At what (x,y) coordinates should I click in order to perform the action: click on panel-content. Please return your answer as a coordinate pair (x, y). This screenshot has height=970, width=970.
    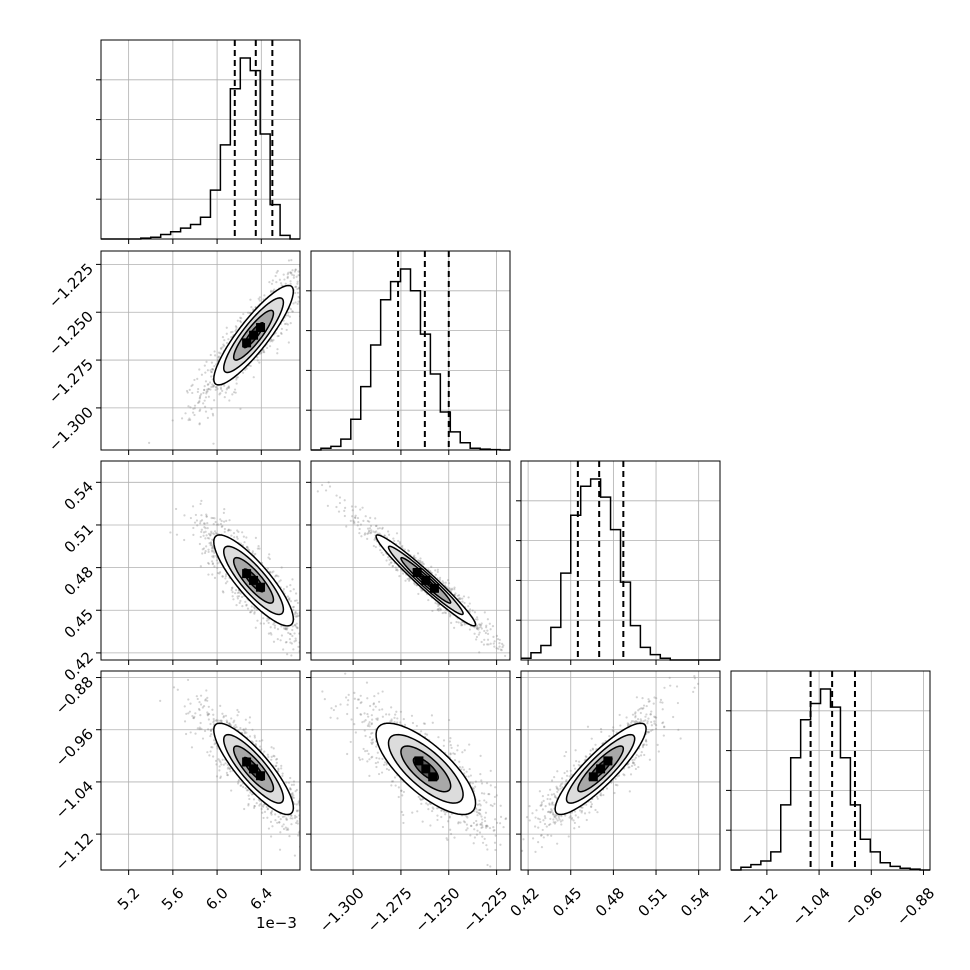
    Looking at the image, I should click on (414, 770).